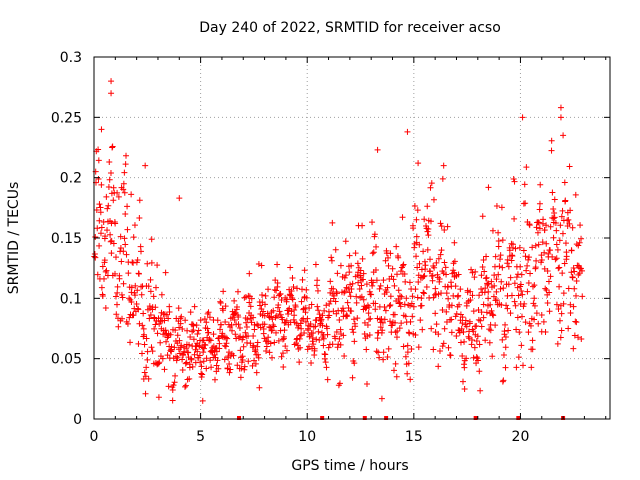  What do you see at coordinates (200, 437) in the screenshot?
I see `x-tick-label: 5` at bounding box center [200, 437].